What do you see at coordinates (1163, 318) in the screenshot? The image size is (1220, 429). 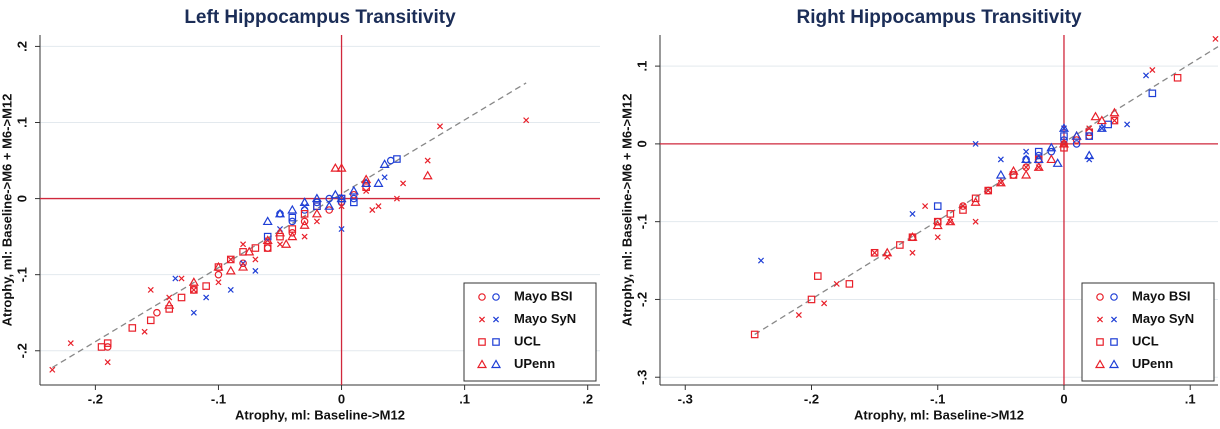 I see `legend-label: Mayo SyN` at bounding box center [1163, 318].